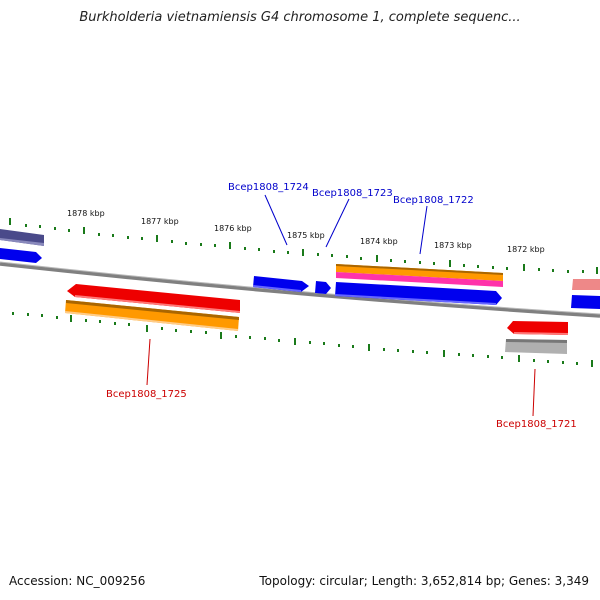 Image resolution: width=600 pixels, height=600 pixels. I want to click on tick-label: 1876 kbp, so click(233, 228).